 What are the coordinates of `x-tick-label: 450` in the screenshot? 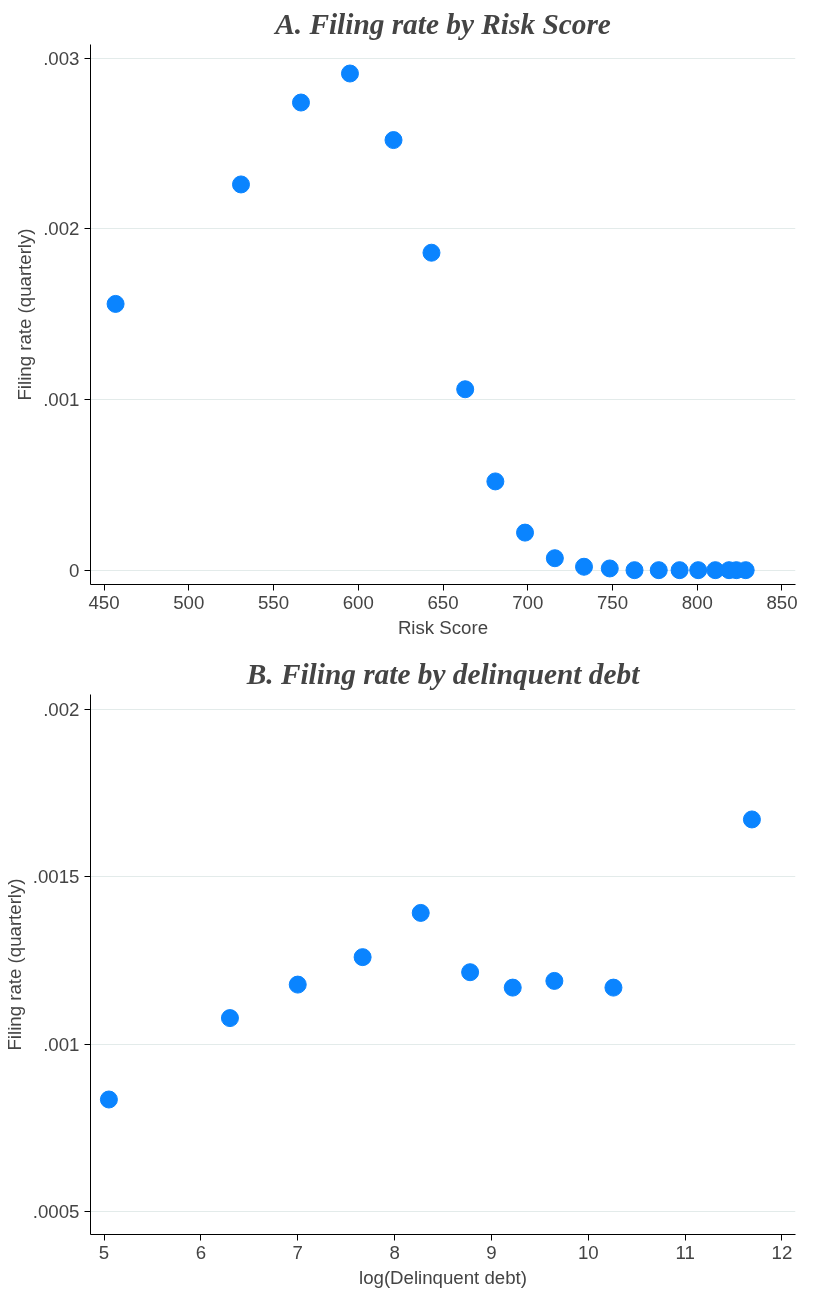 It's located at (104, 602).